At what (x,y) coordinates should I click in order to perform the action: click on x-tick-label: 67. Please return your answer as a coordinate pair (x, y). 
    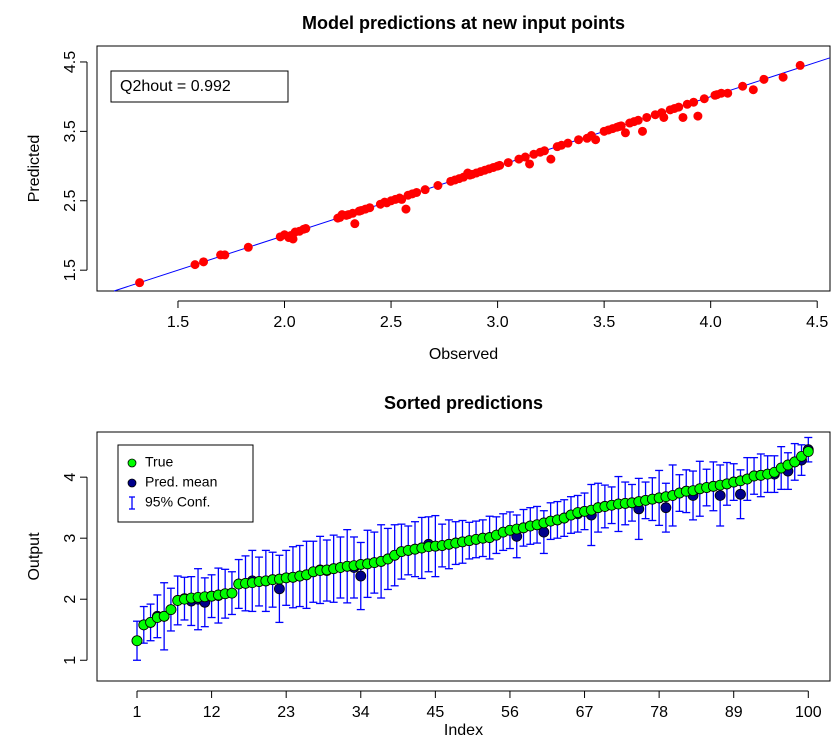
    Looking at the image, I should click on (585, 712).